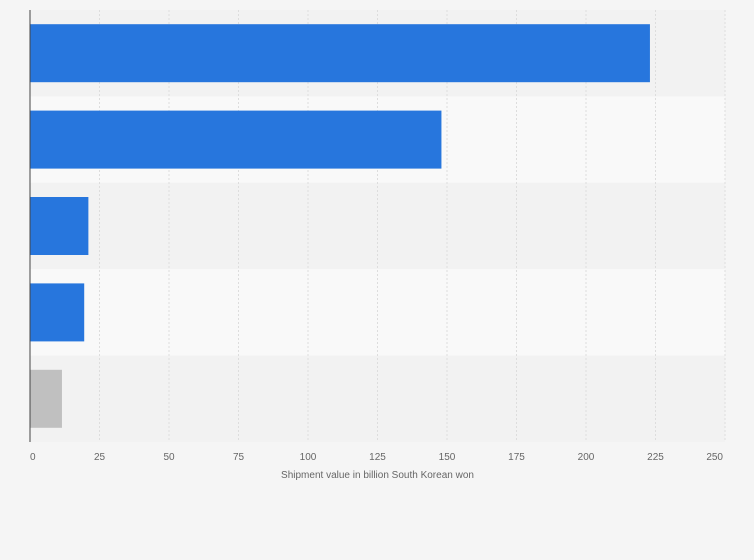  Describe the element at coordinates (169, 457) in the screenshot. I see `x-tick-label: 50` at that location.